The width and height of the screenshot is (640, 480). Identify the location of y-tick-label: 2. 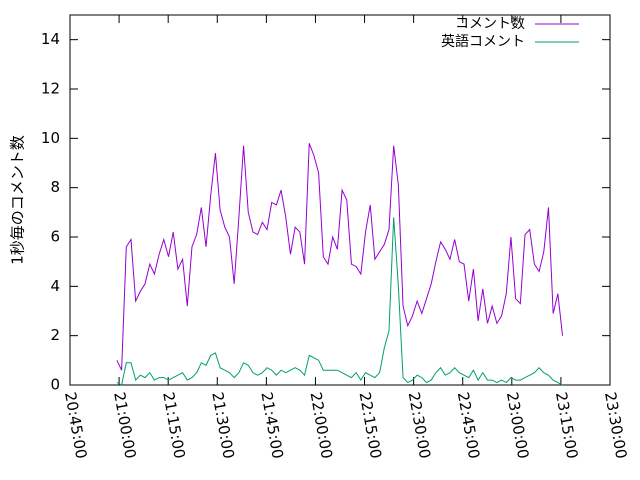
(55, 335).